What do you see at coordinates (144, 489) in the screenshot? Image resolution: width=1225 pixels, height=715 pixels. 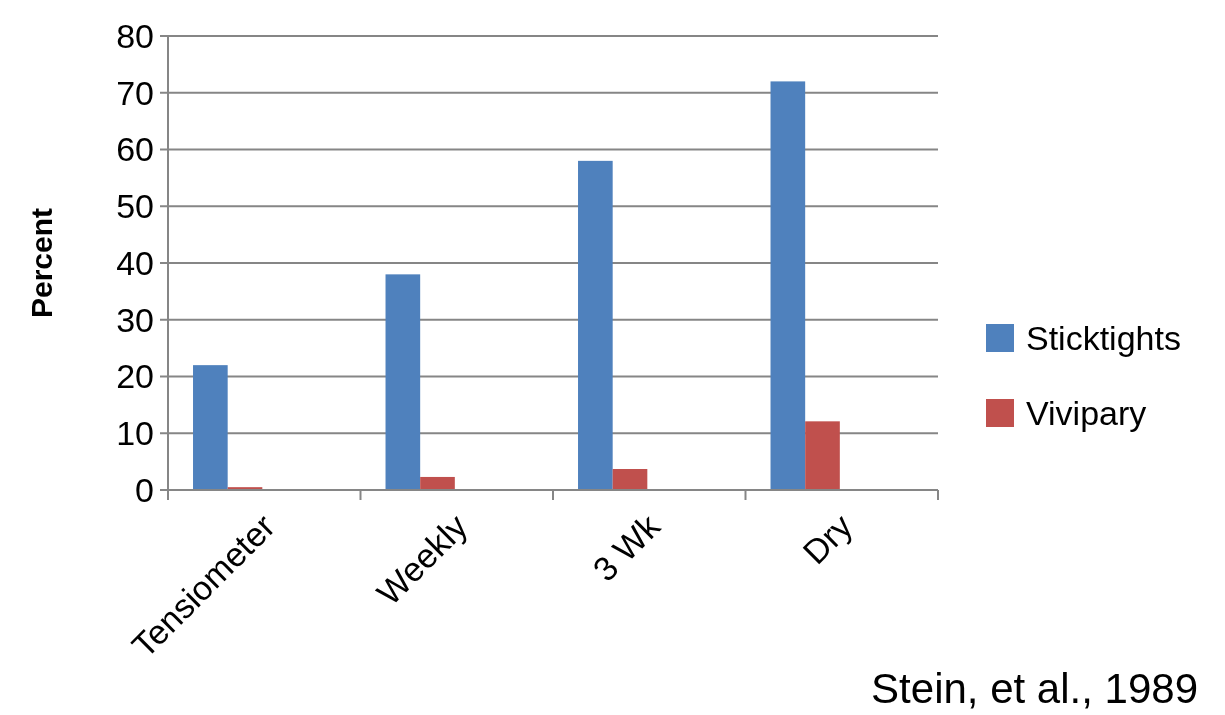 I see `y-tick-label: 0` at bounding box center [144, 489].